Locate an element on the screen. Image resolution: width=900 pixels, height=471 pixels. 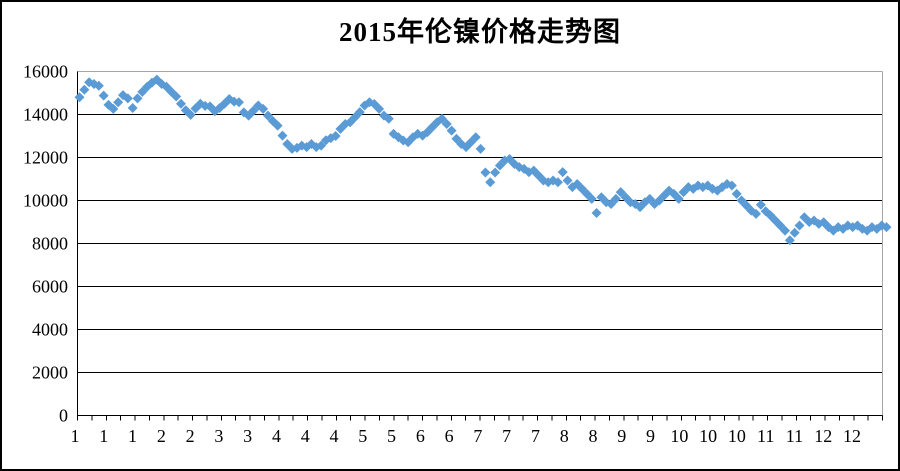
y-axis-label: 8000 is located at coordinates (50, 244).